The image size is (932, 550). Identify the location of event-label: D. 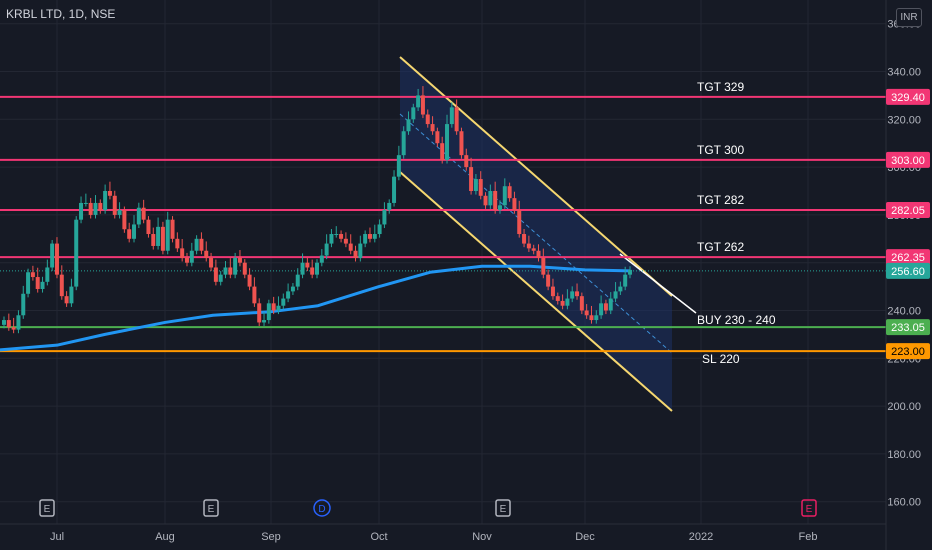
(321, 509).